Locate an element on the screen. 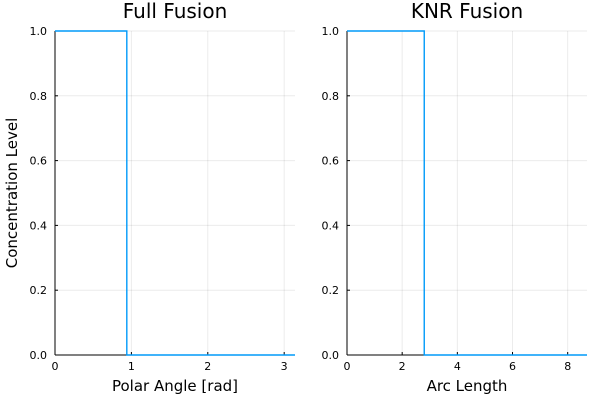 This screenshot has width=600, height=400. ylabel-full-fusion: Concentration Level is located at coordinates (12, 193).